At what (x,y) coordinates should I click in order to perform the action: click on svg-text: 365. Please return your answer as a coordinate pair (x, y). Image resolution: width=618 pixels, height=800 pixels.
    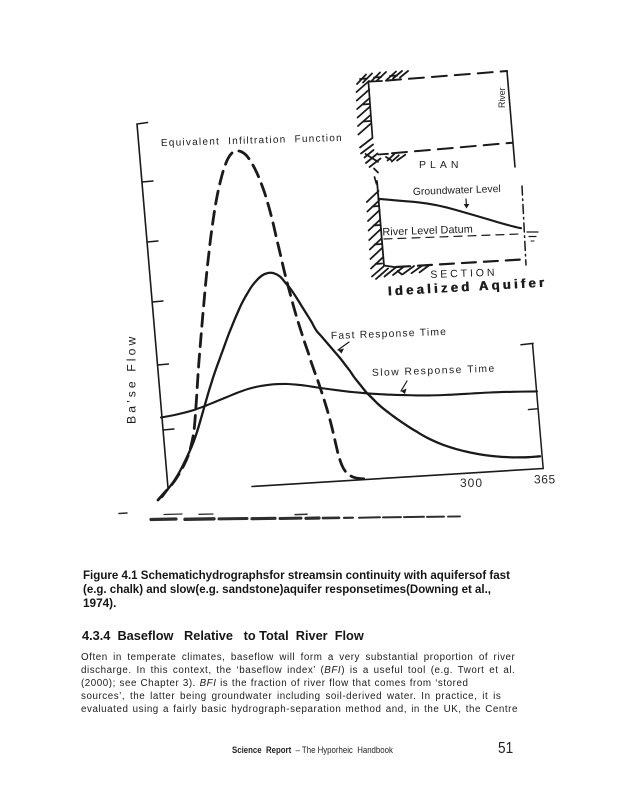
    Looking at the image, I should click on (545, 480).